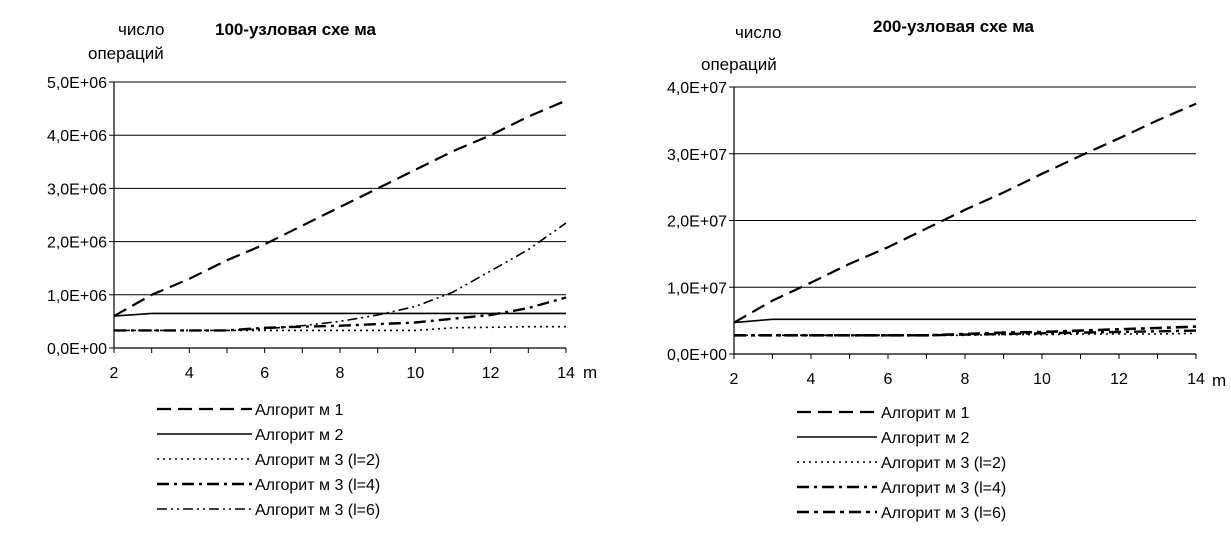 The image size is (1231, 533). I want to click on y-tick-label: 1,0E+06, so click(77, 296).